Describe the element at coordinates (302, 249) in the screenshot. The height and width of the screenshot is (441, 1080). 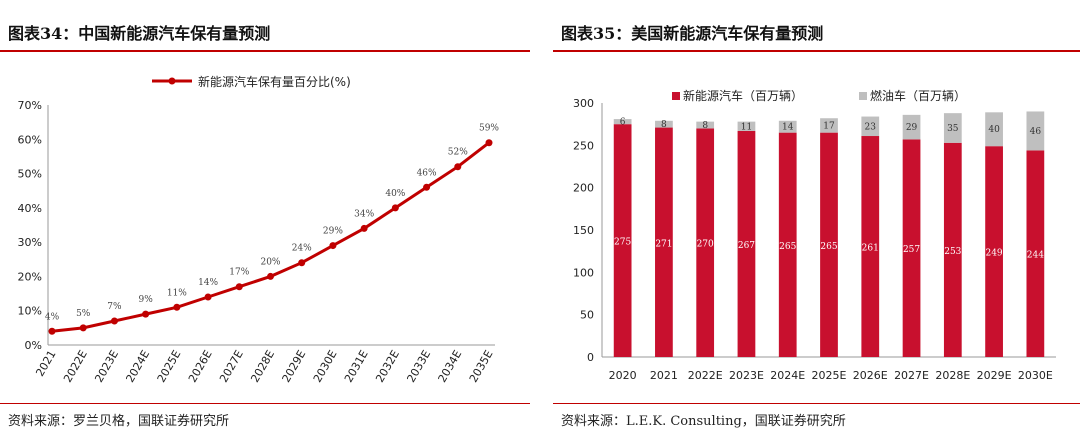
I see `data-label: 24%` at that location.